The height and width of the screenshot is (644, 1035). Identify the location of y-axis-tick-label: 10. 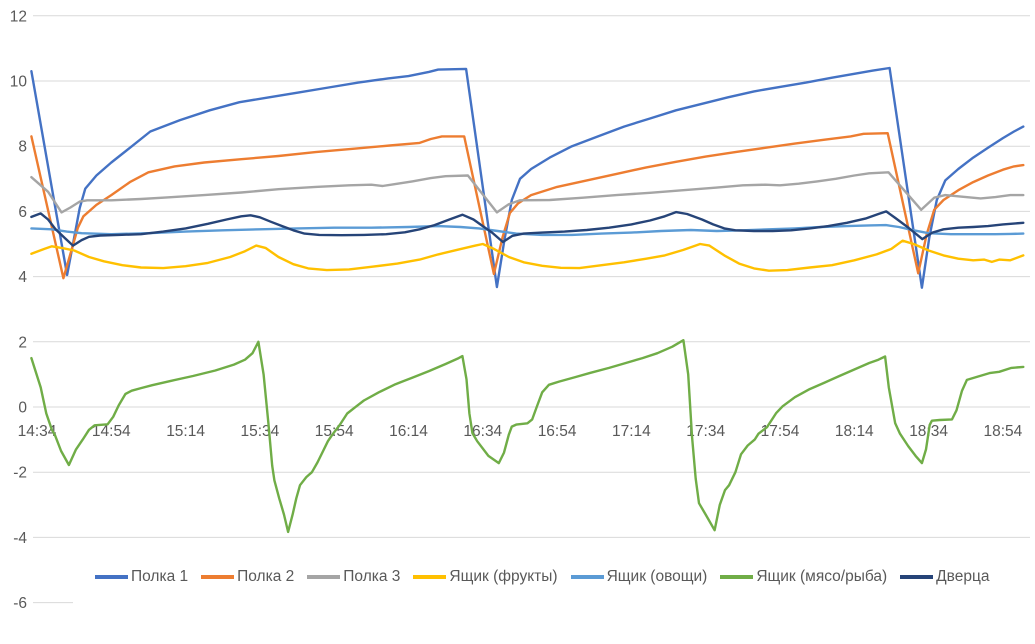
(19, 82).